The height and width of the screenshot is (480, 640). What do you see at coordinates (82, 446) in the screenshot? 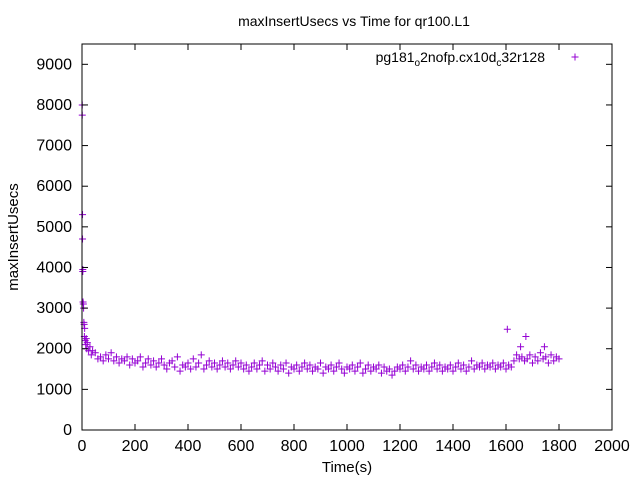
I see `x-tick-label: 0` at bounding box center [82, 446].